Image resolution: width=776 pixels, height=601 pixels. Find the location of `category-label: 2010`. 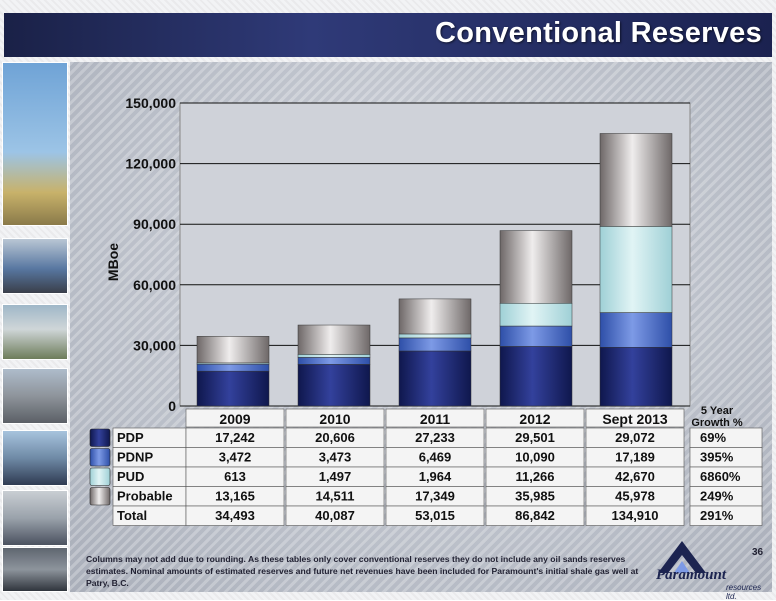

category-label: 2010 is located at coordinates (334, 419).